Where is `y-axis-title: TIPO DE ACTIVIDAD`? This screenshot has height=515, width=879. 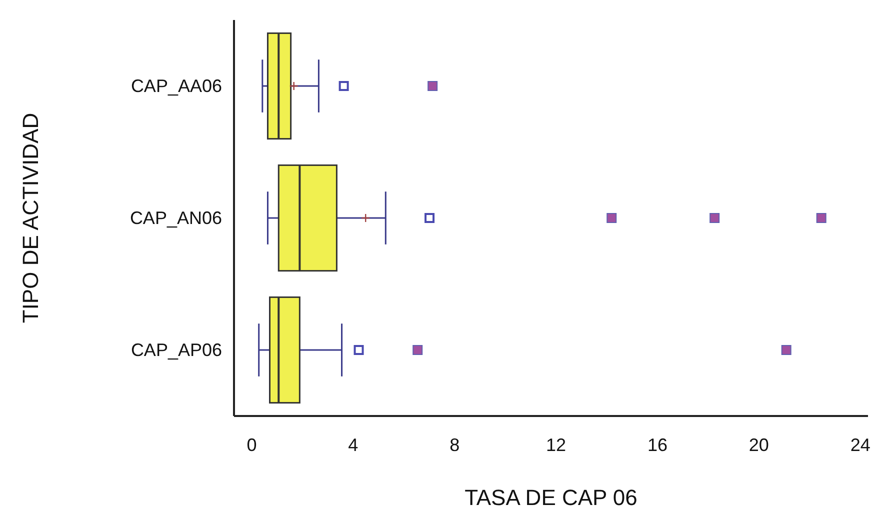 y-axis-title: TIPO DE ACTIVIDAD is located at coordinates (30, 218).